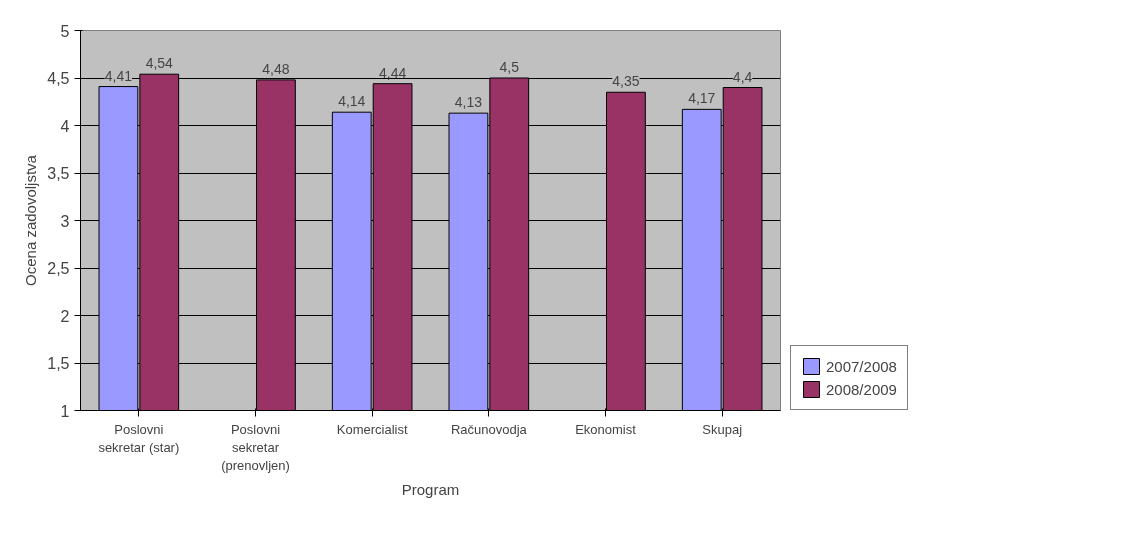 This screenshot has height=556, width=1147. What do you see at coordinates (276, 68) in the screenshot?
I see `data-label: 4,48` at bounding box center [276, 68].